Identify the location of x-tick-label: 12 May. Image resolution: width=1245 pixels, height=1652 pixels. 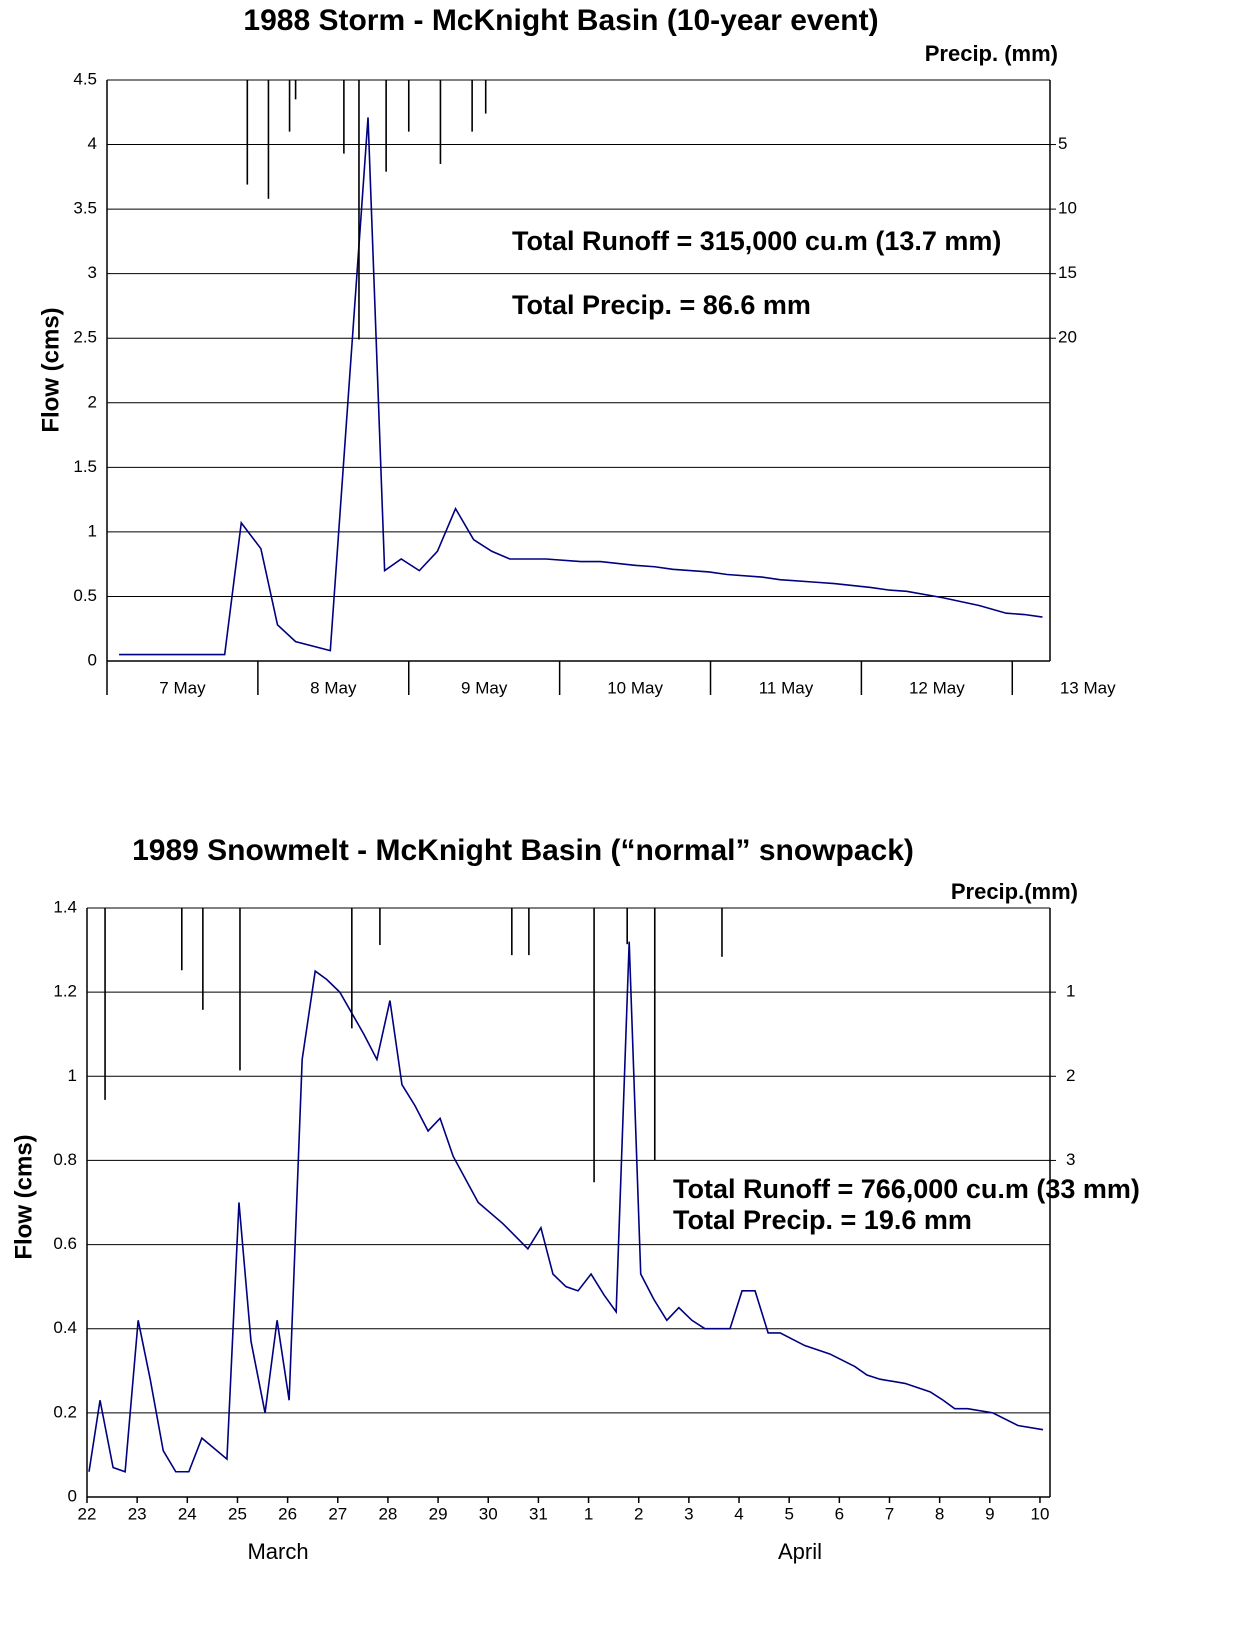
(937, 687).